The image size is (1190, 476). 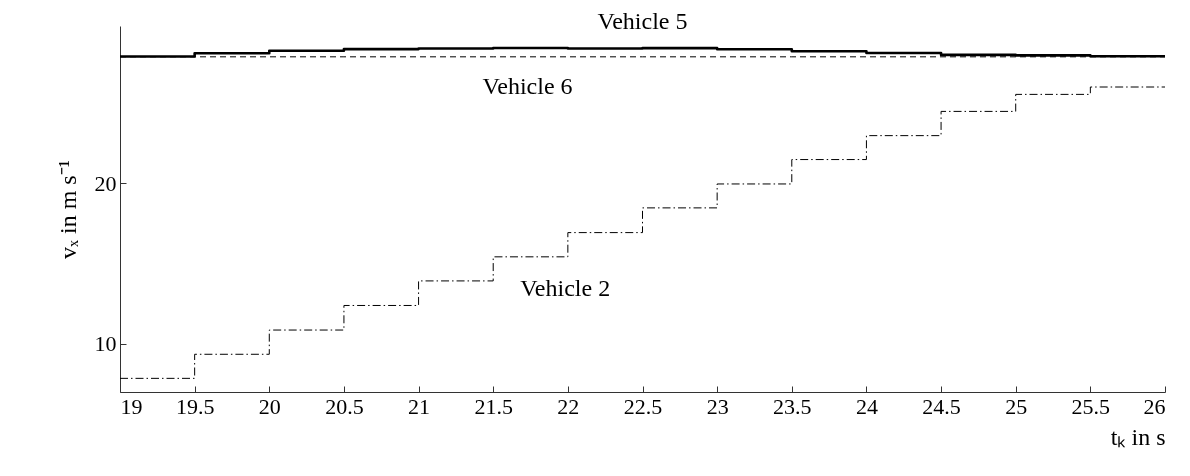 I want to click on x-tick-label: 19, so click(x=131, y=406).